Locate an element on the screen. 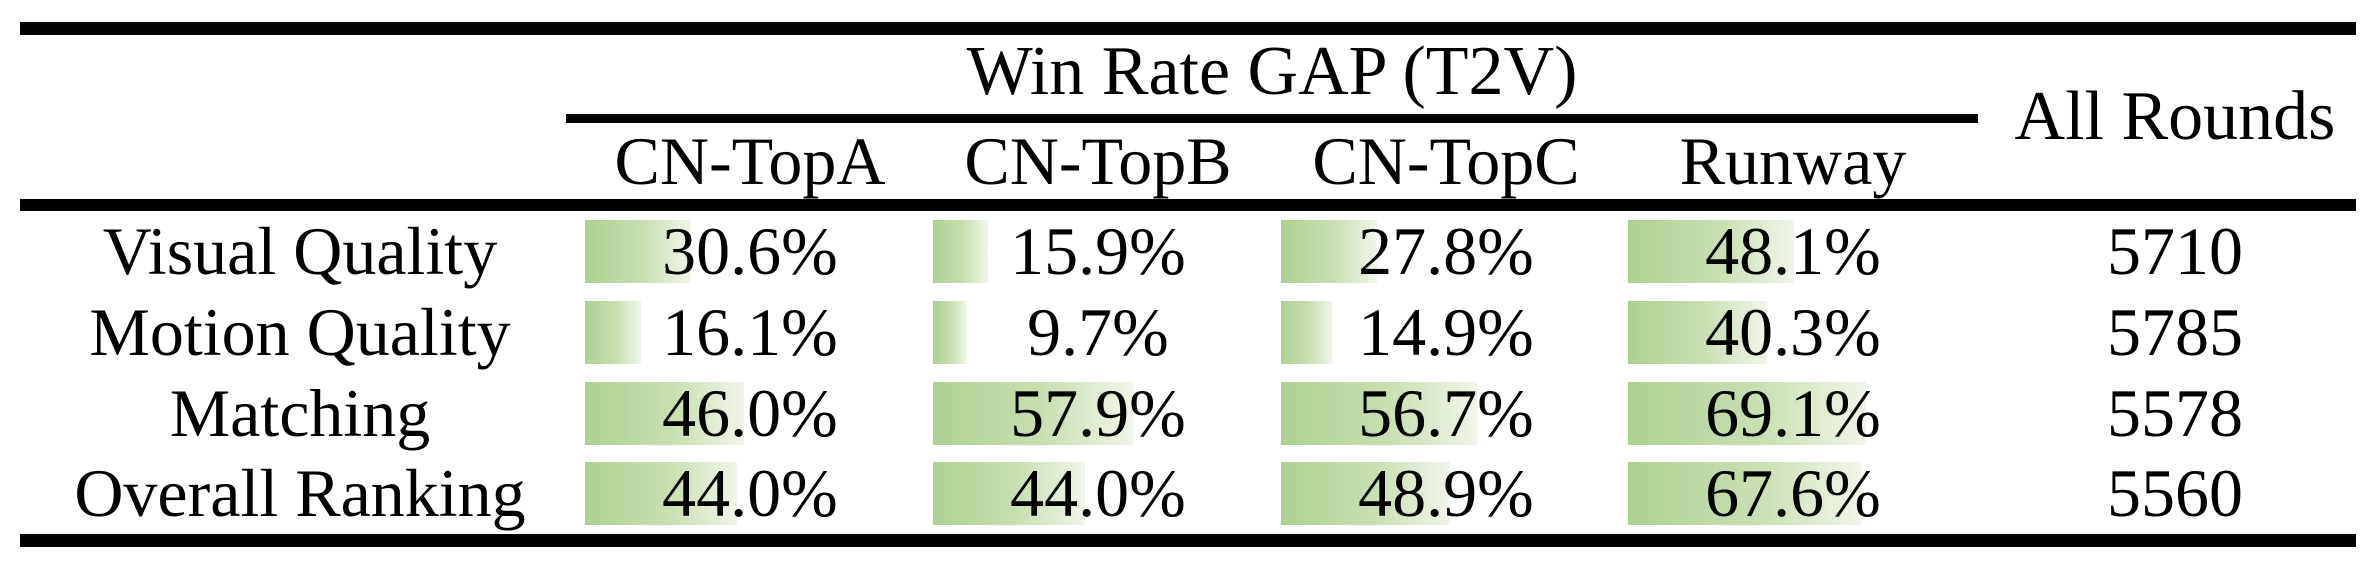 The image size is (2376, 568). value-cell: 14.9% is located at coordinates (1446, 332).